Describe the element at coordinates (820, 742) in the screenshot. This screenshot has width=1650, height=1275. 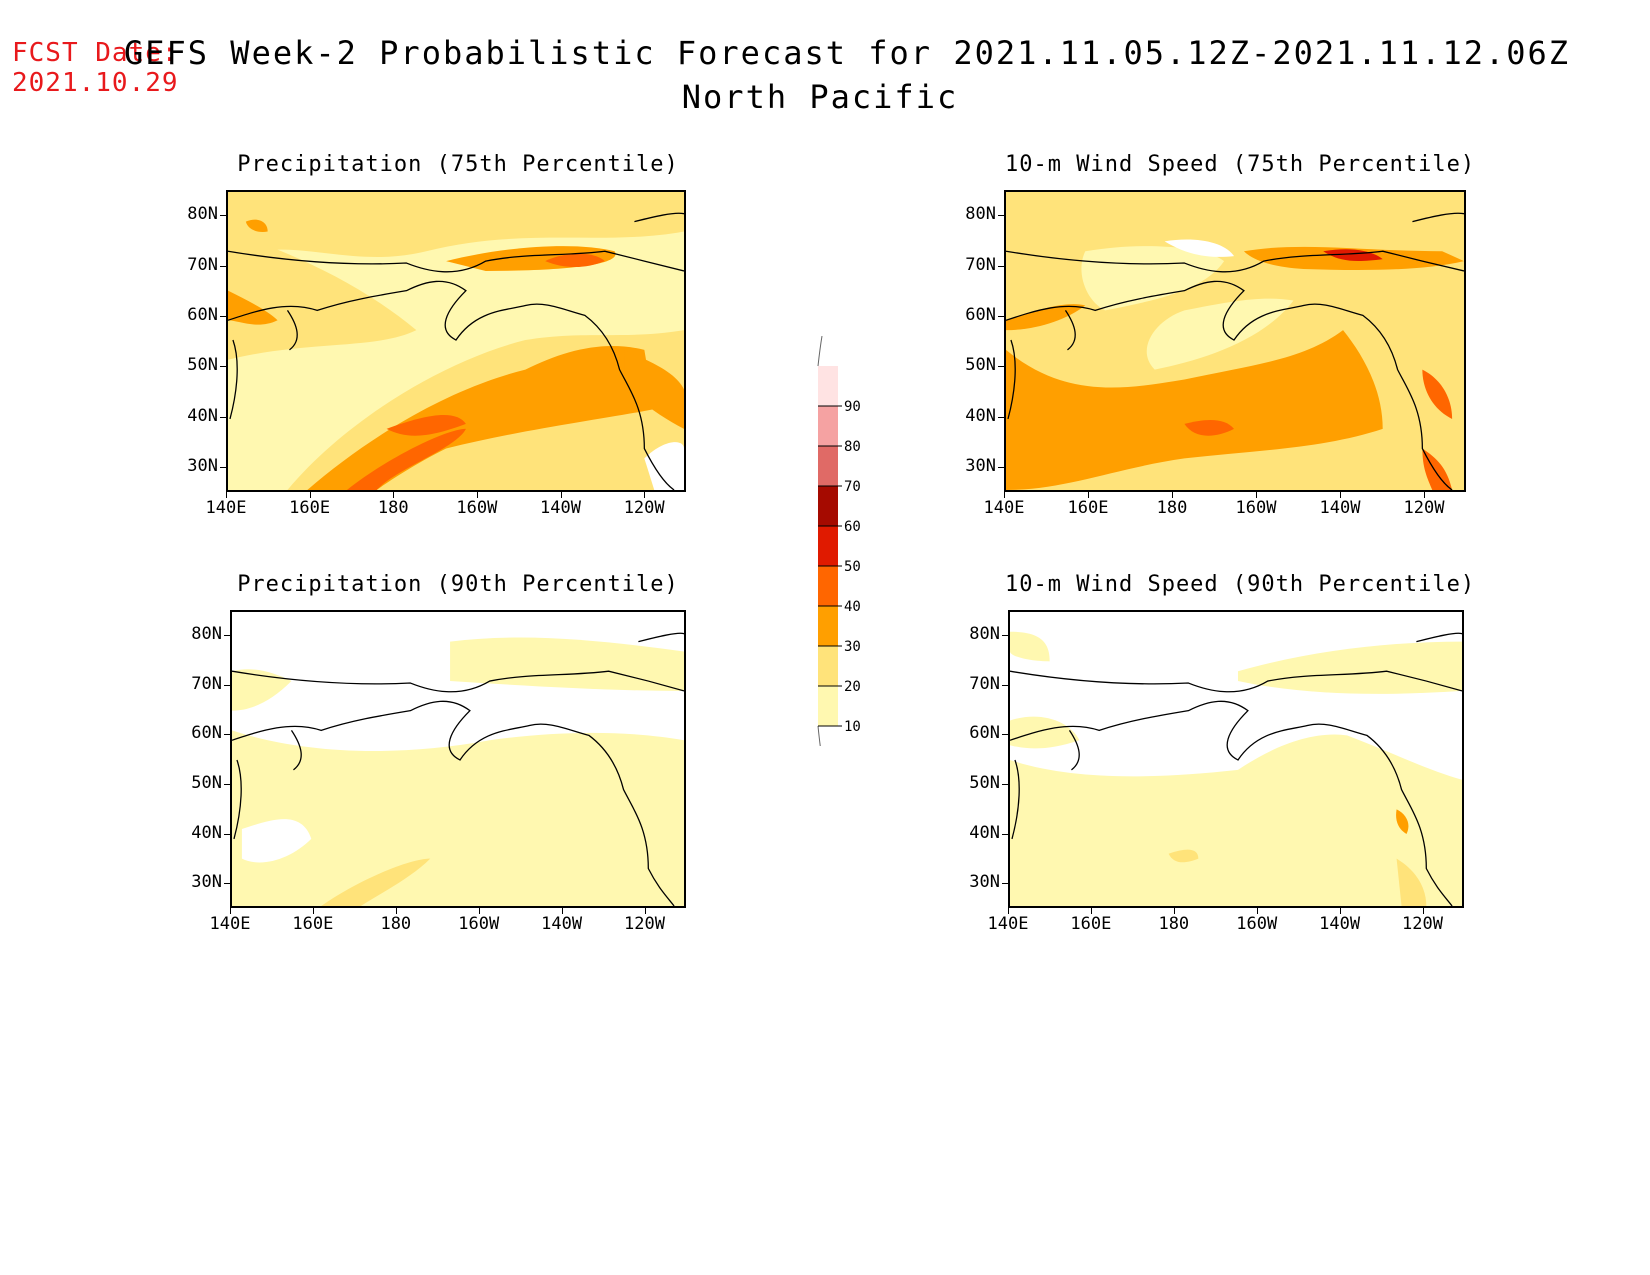
I see `colorbar-bottom-cap` at that location.